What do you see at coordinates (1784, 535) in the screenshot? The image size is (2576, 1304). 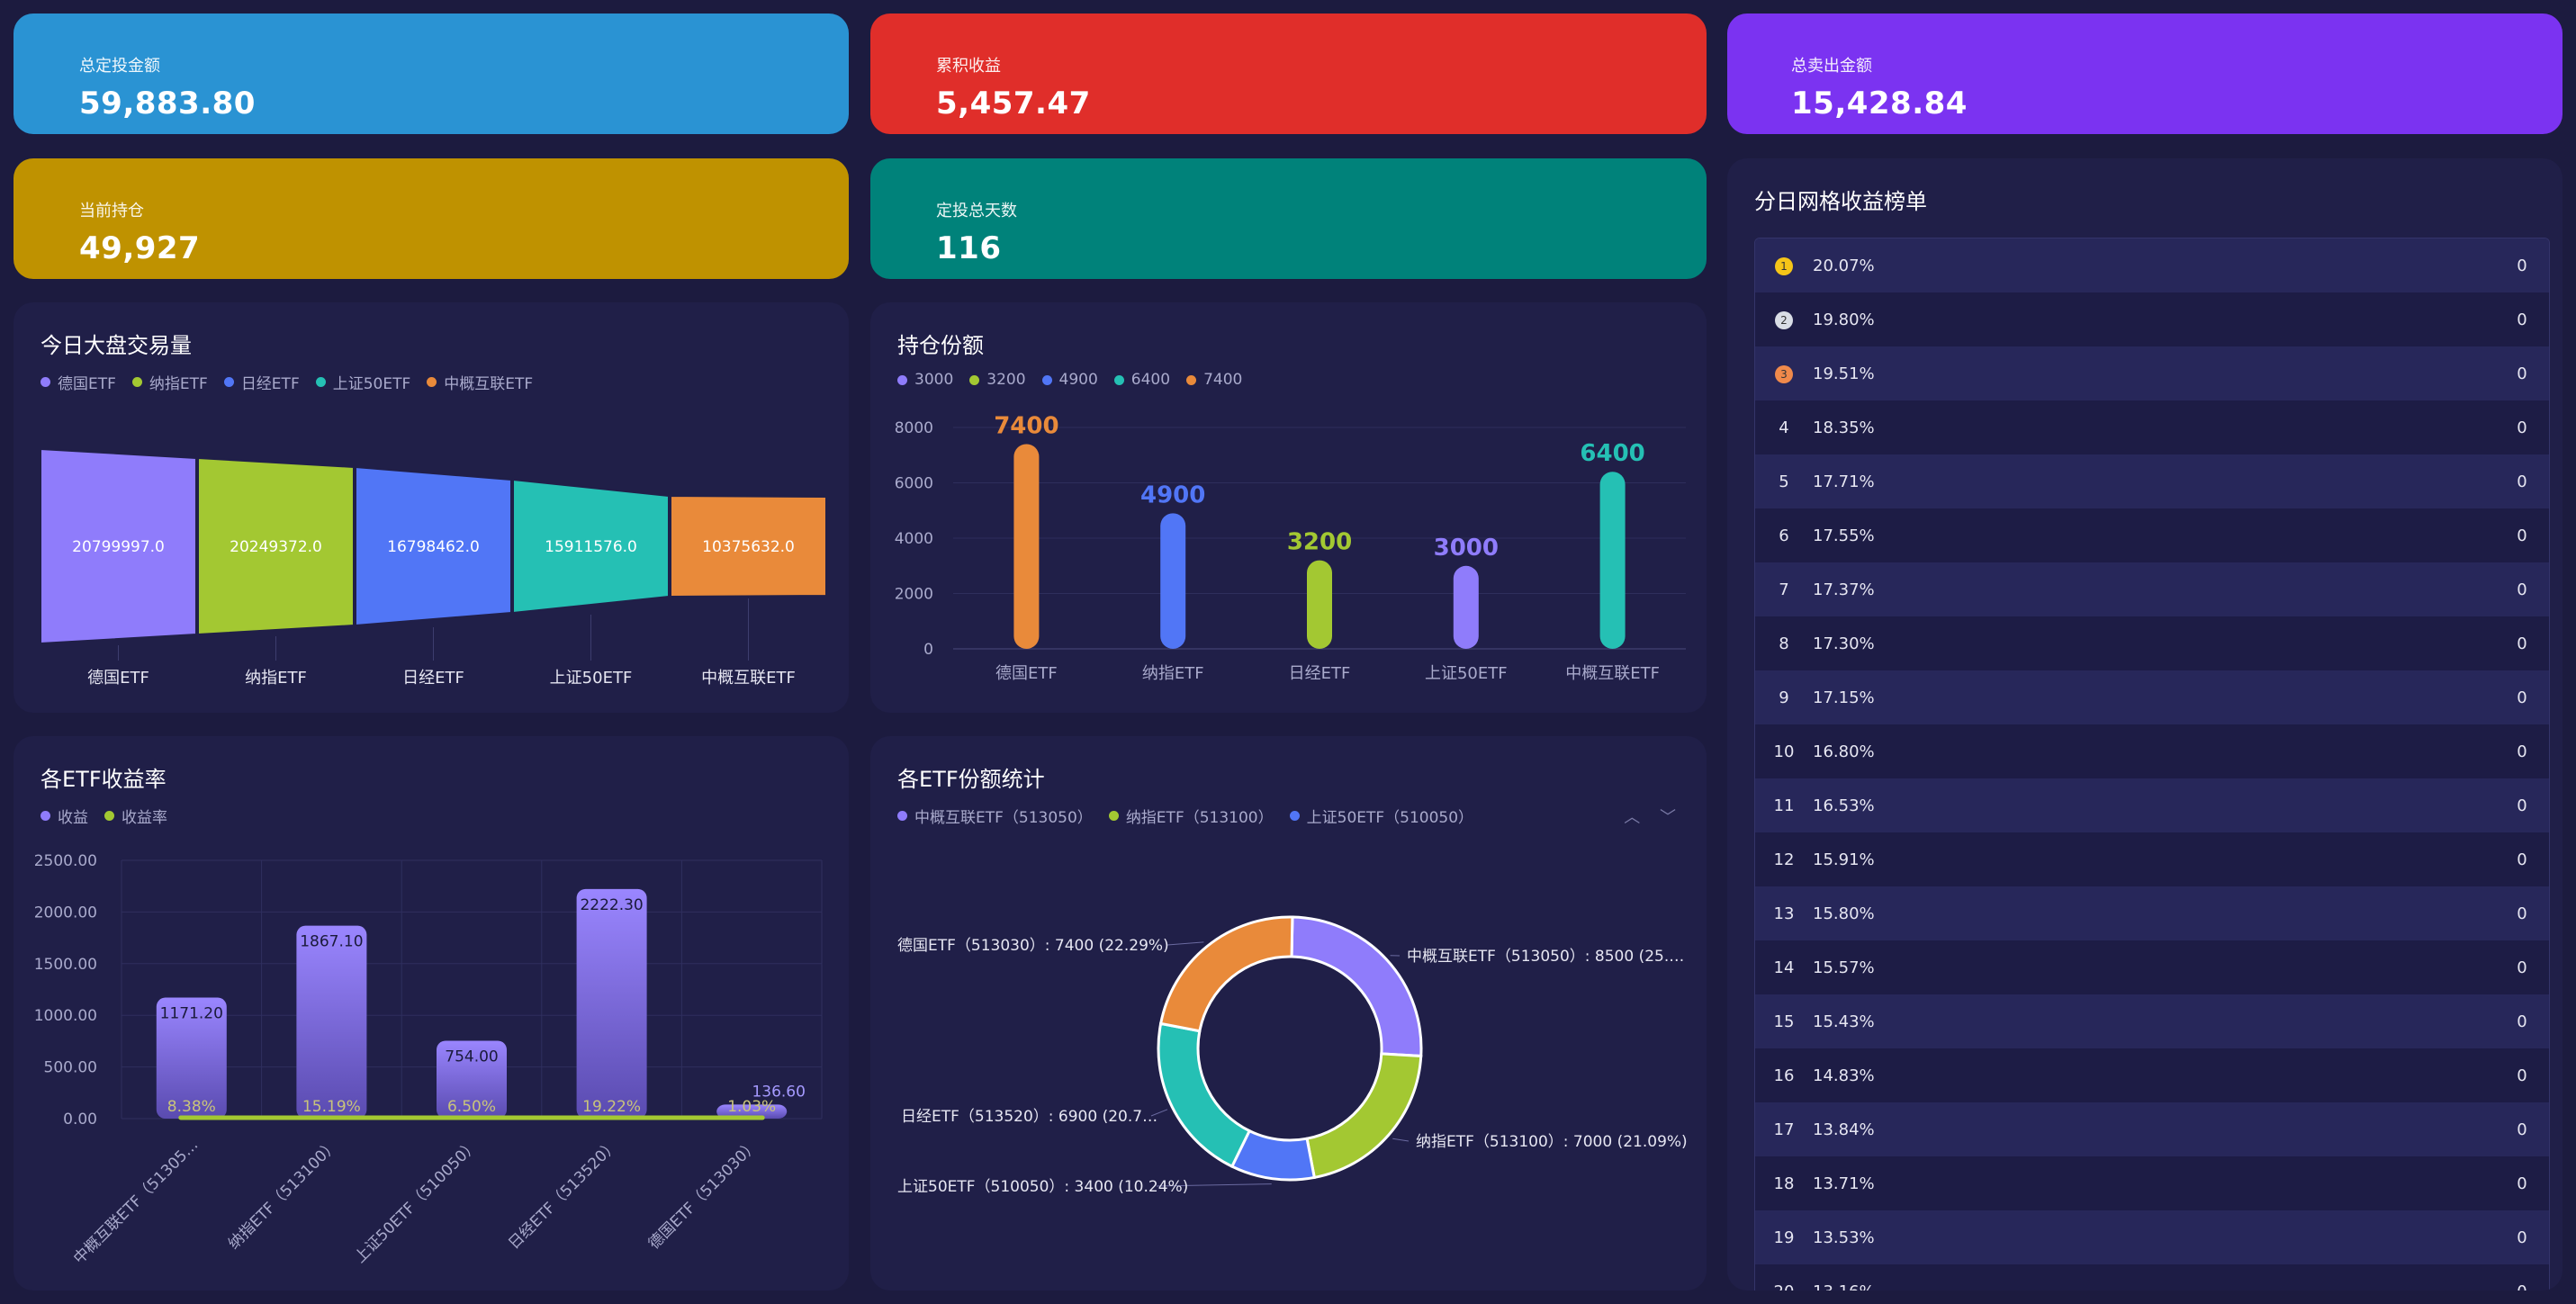 I see `rank-number: 6` at bounding box center [1784, 535].